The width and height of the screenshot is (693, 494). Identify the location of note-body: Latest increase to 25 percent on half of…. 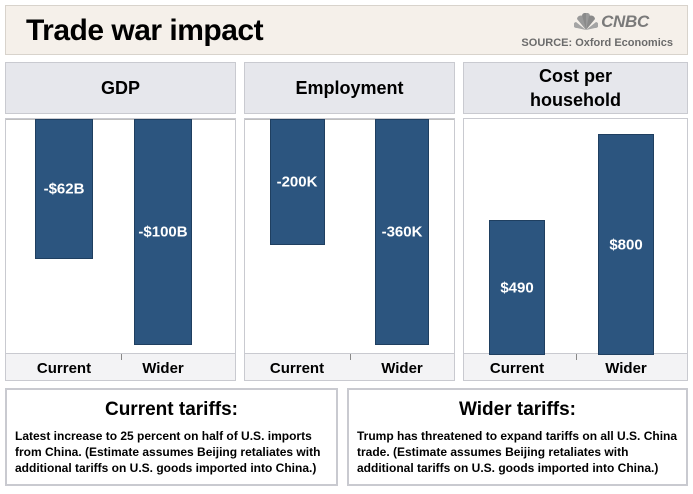
(168, 452).